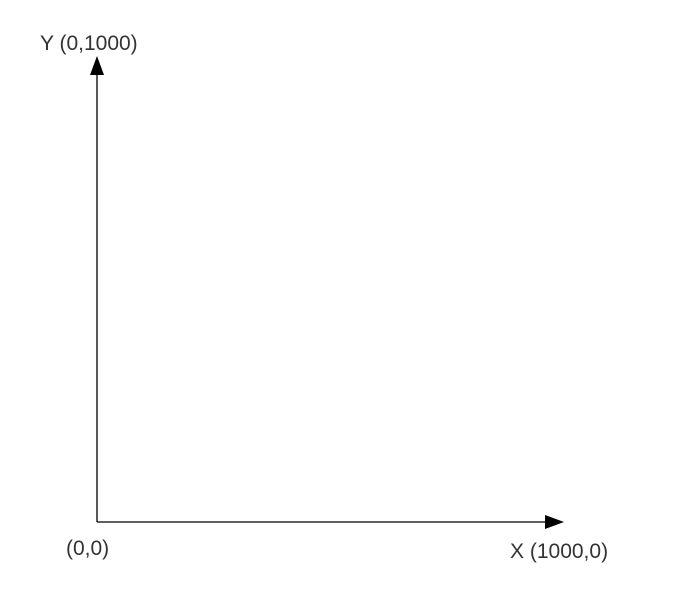 The height and width of the screenshot is (615, 673). I want to click on x-axis-arrowhead, so click(554, 522).